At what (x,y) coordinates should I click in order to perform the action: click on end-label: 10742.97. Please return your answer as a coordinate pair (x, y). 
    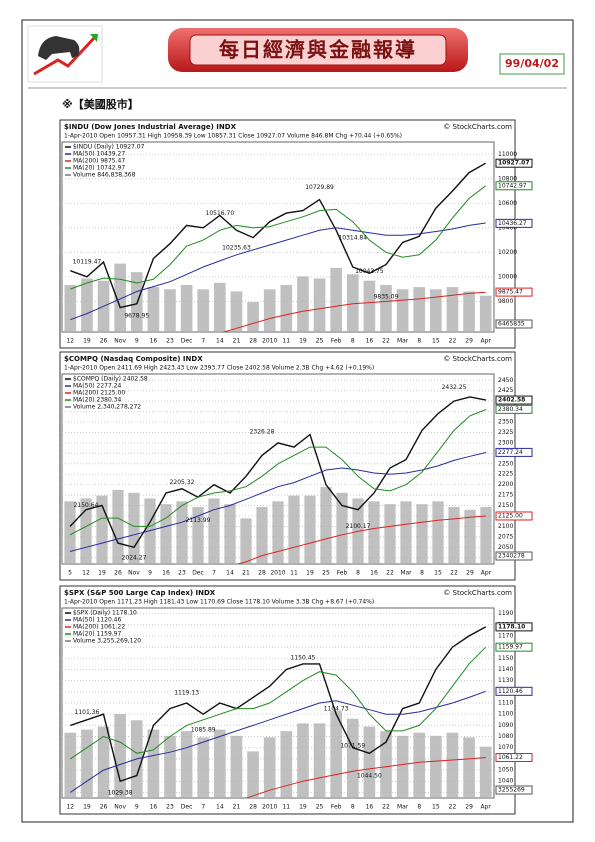
    Looking at the image, I should click on (512, 185).